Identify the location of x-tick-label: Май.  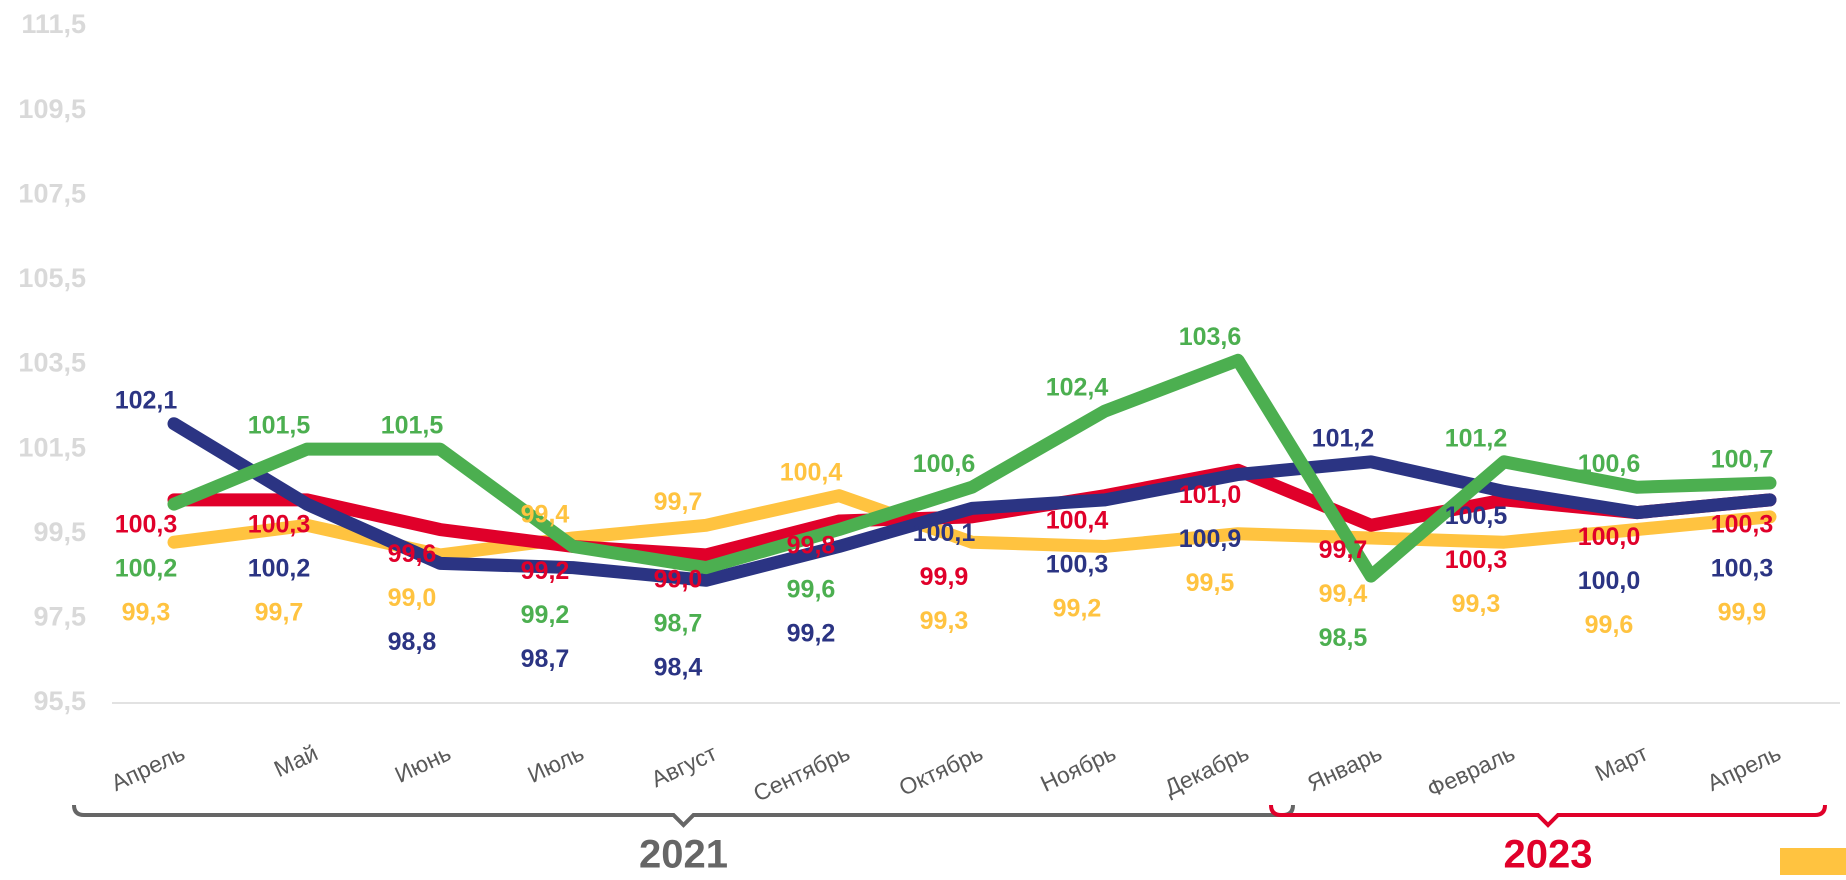
(296, 760).